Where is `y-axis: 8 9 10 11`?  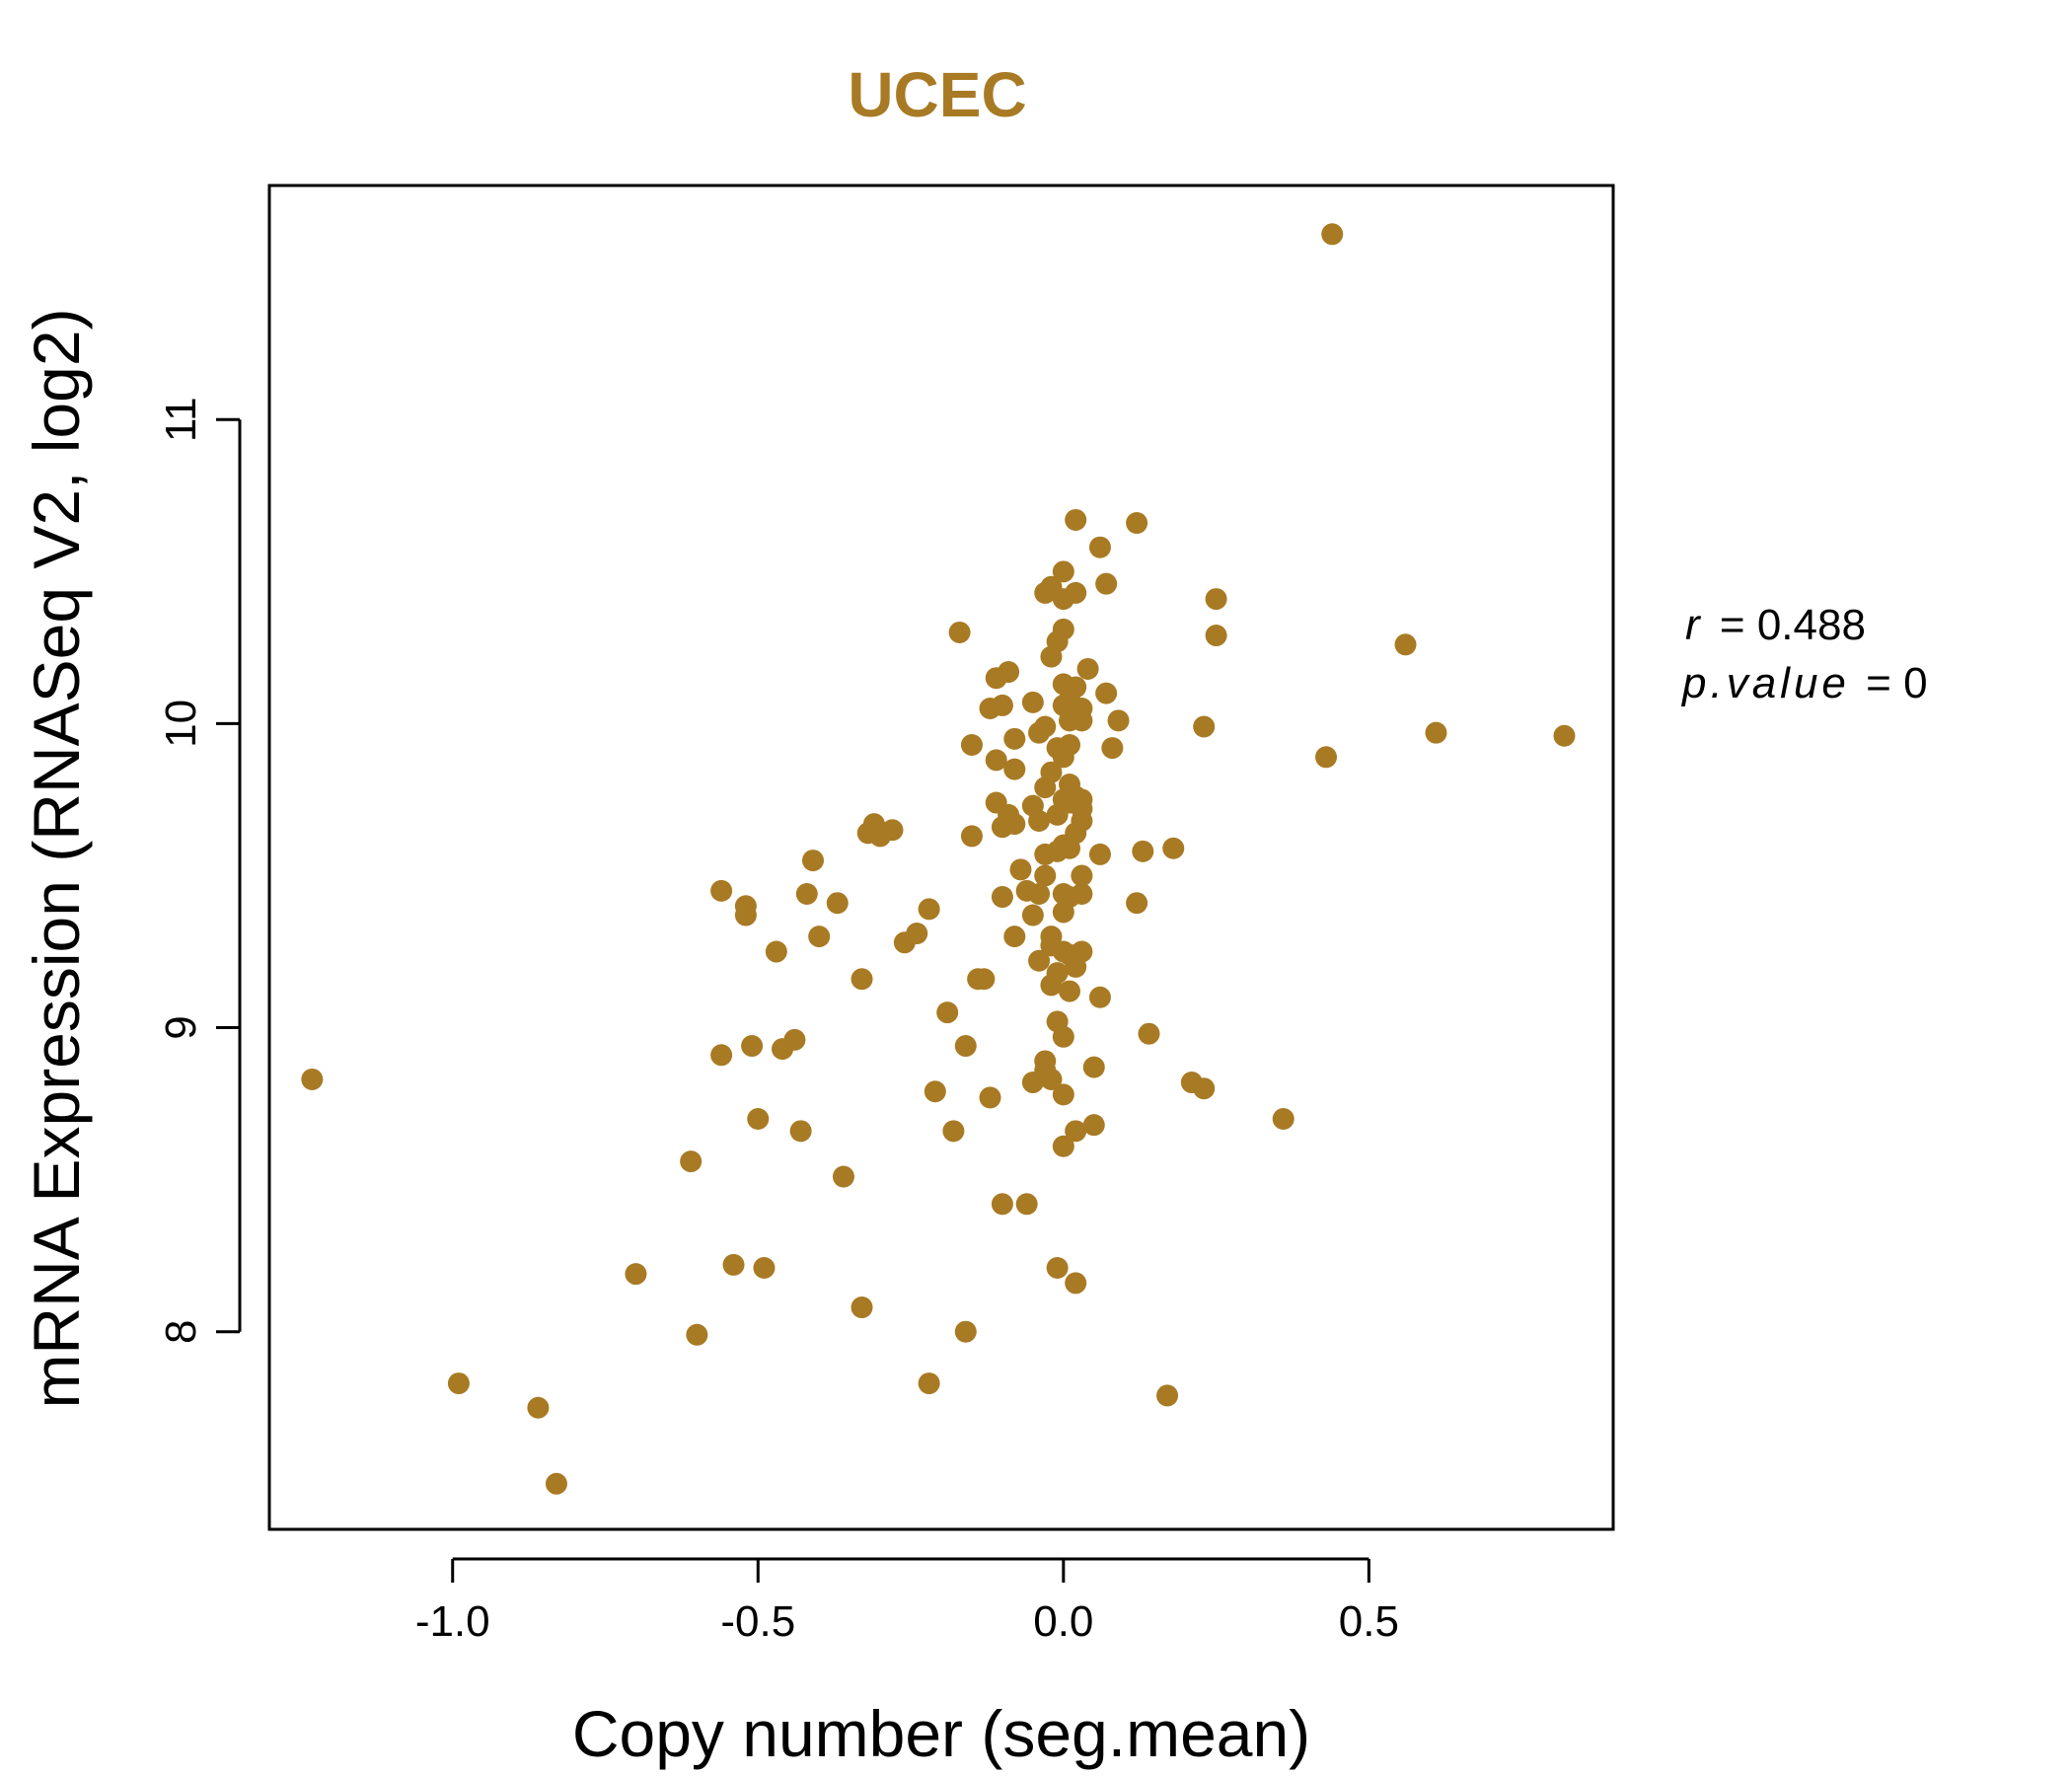 y-axis: 8 9 10 11 is located at coordinates (200, 870).